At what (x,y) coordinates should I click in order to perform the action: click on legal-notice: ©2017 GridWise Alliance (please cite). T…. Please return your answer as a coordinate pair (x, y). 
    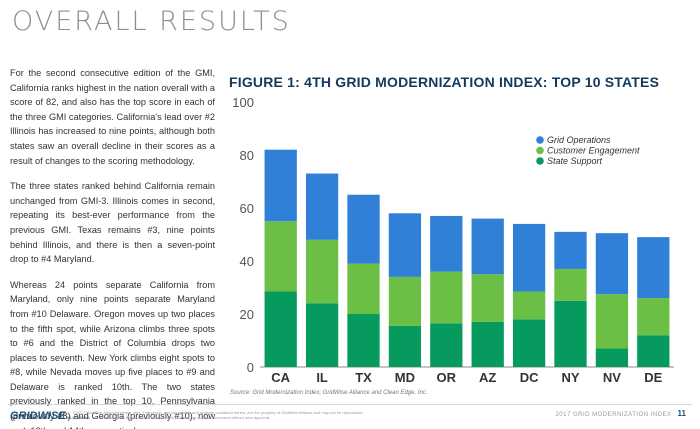
    Looking at the image, I should click on (218, 415).